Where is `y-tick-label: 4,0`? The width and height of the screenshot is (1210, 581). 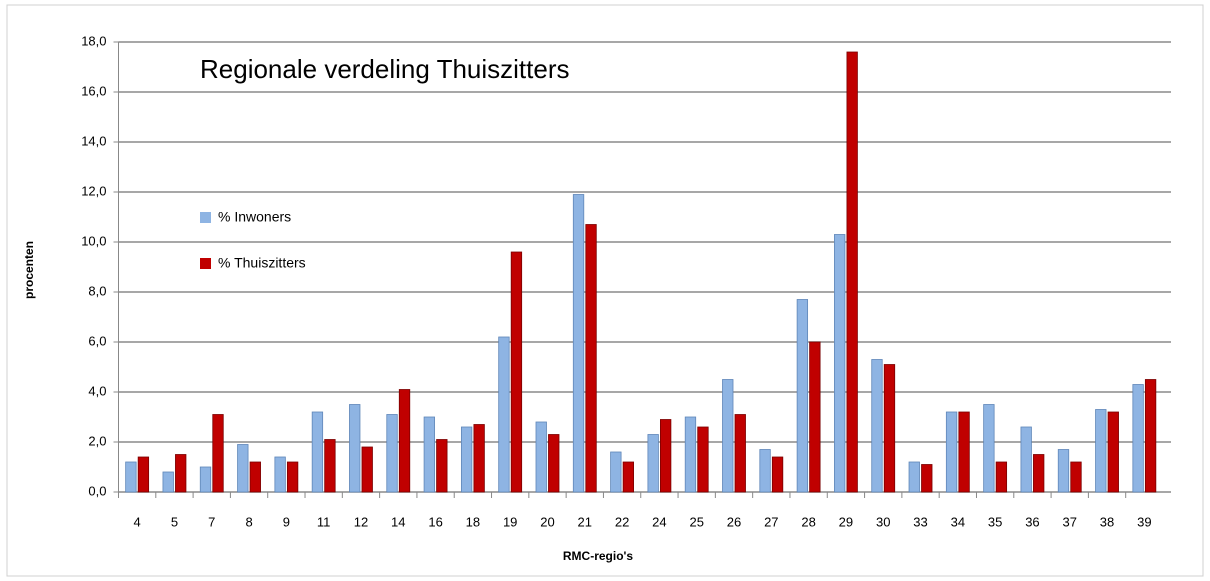 y-tick-label: 4,0 is located at coordinates (97, 390).